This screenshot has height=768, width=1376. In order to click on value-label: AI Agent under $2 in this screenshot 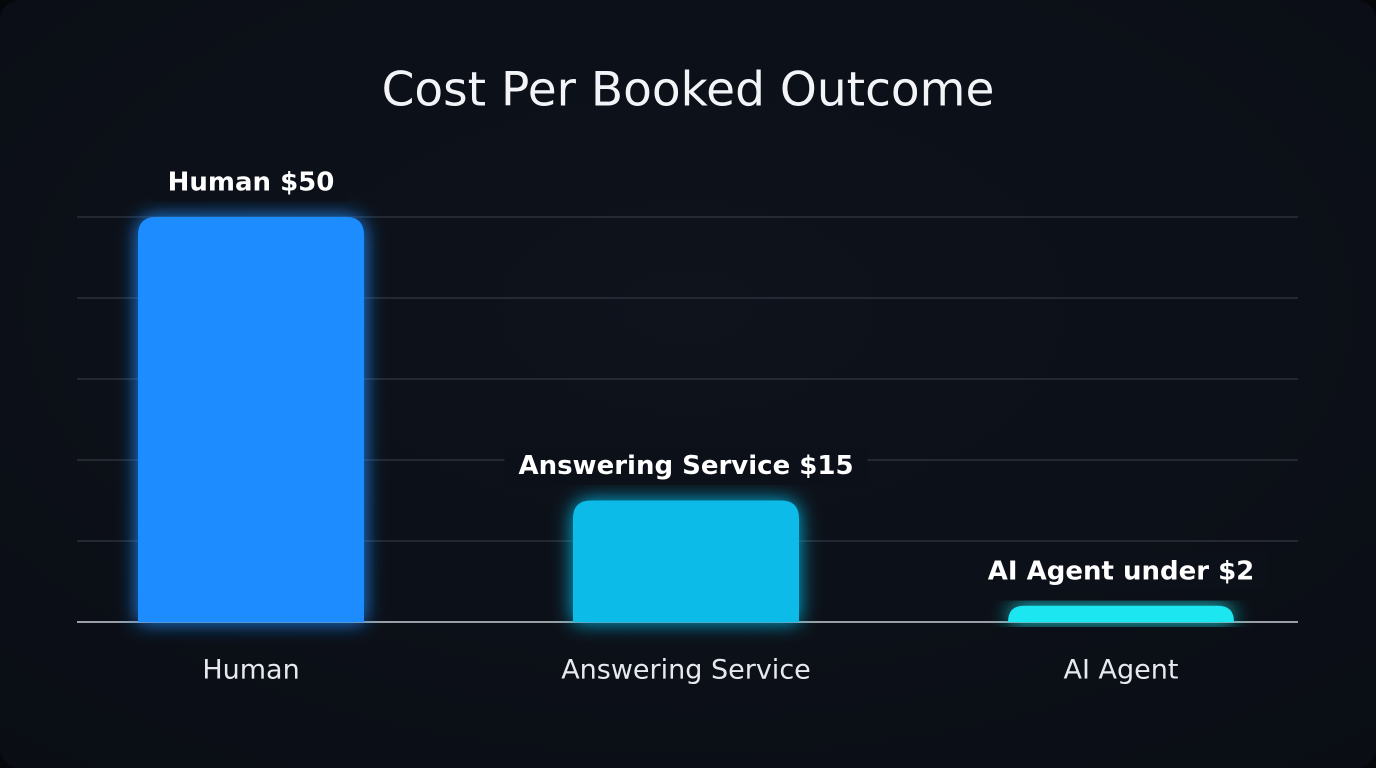, I will do `click(1121, 571)`.